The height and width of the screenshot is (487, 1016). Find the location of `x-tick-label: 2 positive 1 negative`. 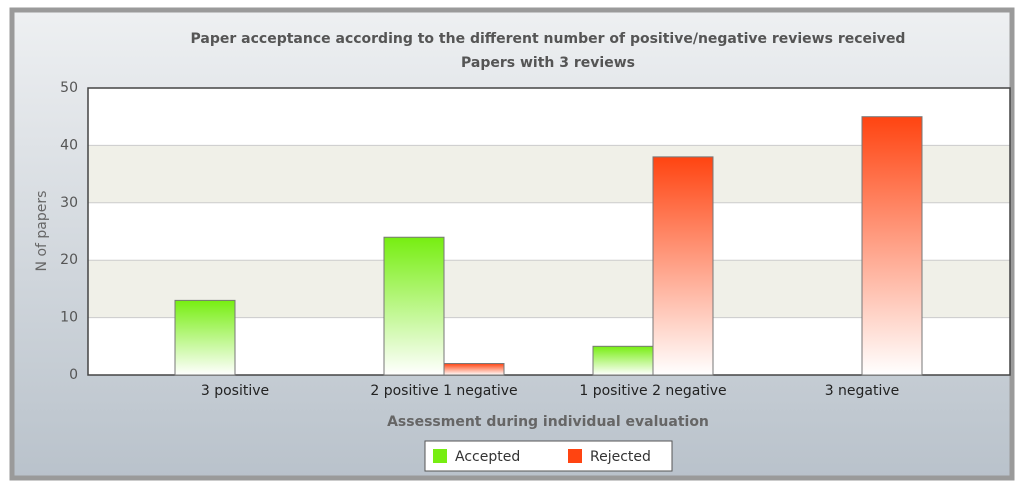

x-tick-label: 2 positive 1 negative is located at coordinates (443, 391).